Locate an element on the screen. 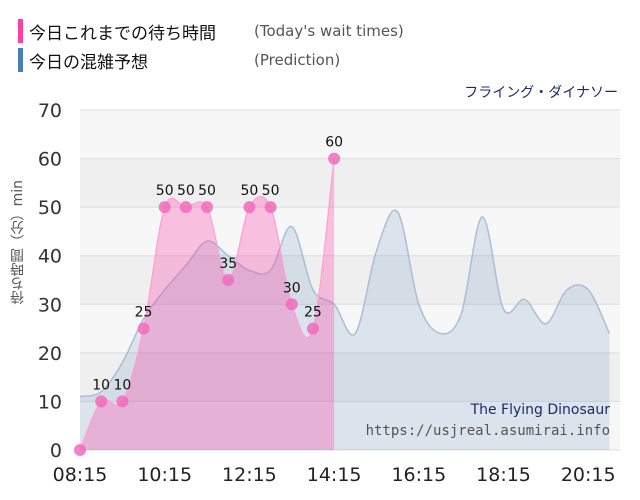  legend-today-swatch is located at coordinates (20, 31).